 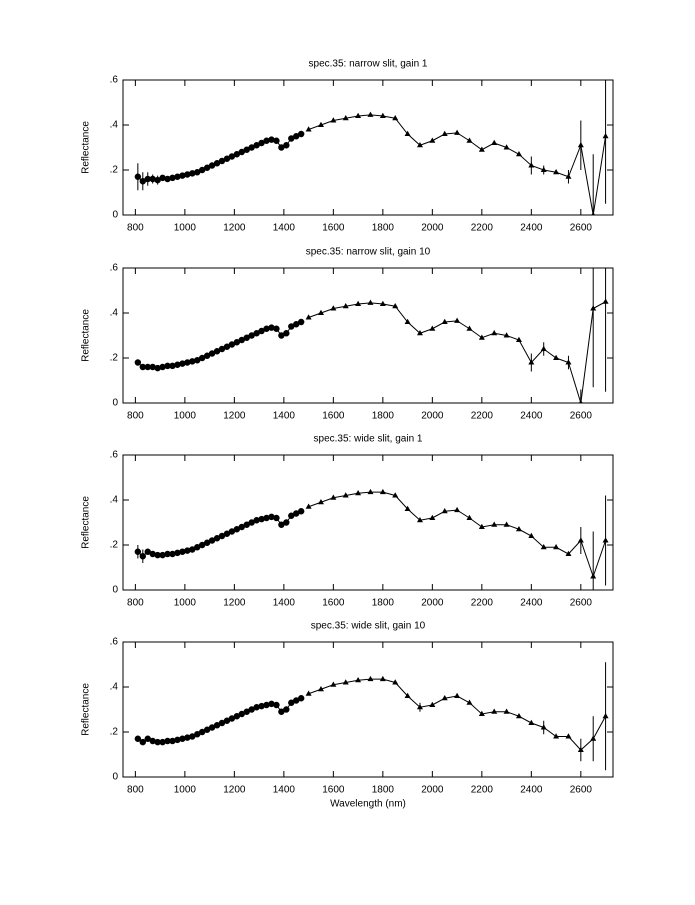 What do you see at coordinates (114, 687) in the screenshot?
I see `y-tick-label: .4` at bounding box center [114, 687].